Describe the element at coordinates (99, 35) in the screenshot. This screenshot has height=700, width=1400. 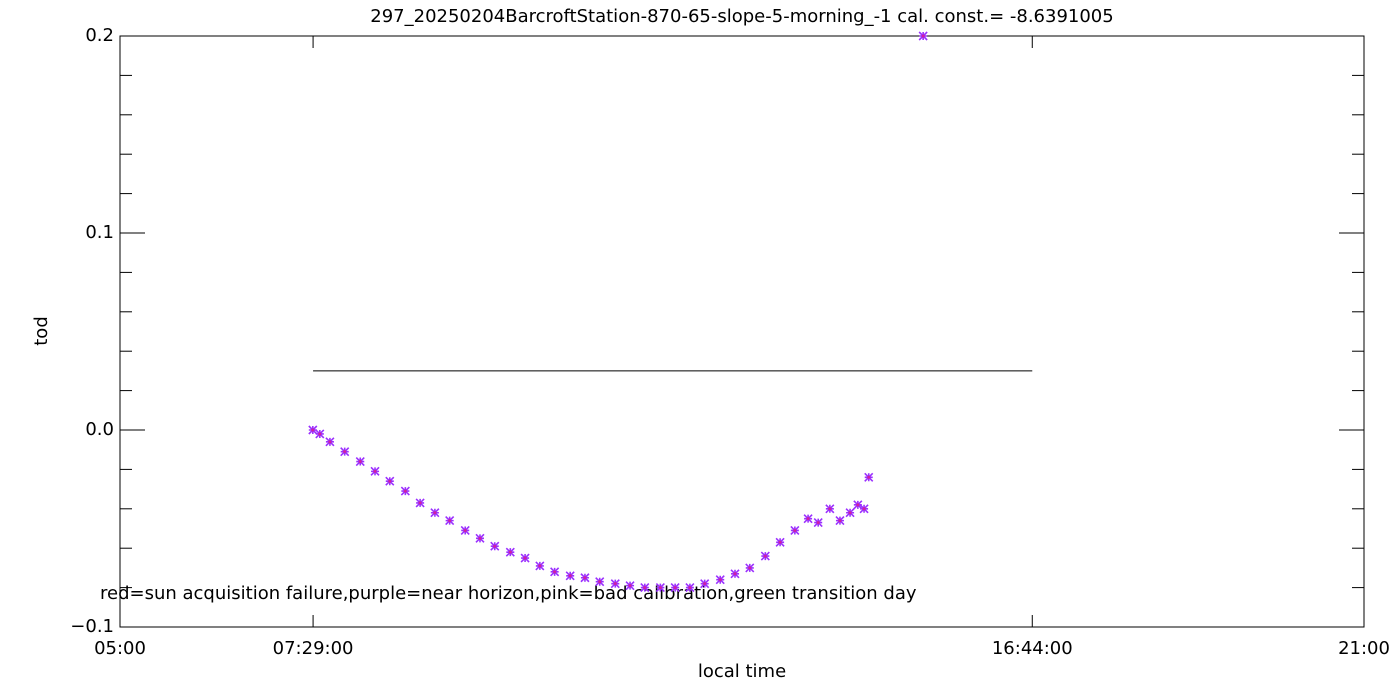
I see `y-tick-label: 0.2` at that location.